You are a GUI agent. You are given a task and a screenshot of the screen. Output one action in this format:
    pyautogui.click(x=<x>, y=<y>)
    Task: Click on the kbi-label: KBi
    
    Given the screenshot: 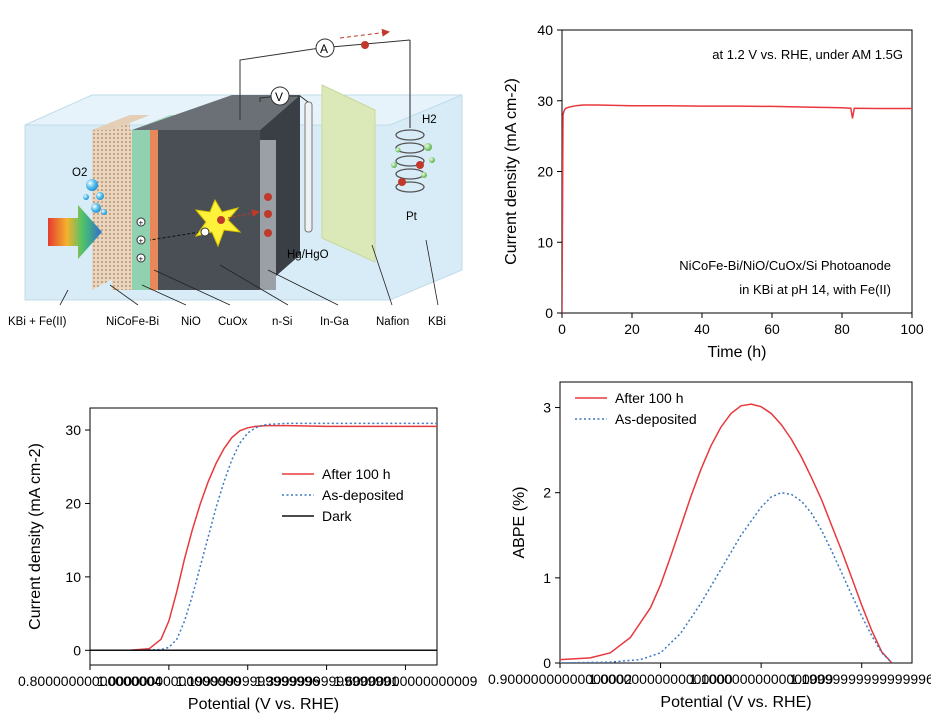 What is the action you would take?
    pyautogui.click(x=437, y=322)
    